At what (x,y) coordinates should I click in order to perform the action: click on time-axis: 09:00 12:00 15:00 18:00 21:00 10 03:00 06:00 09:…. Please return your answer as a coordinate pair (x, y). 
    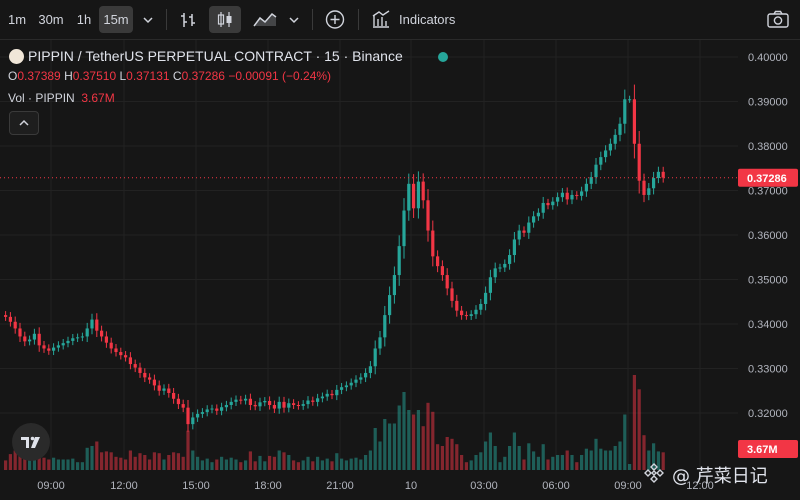
    Looking at the image, I should click on (400, 485).